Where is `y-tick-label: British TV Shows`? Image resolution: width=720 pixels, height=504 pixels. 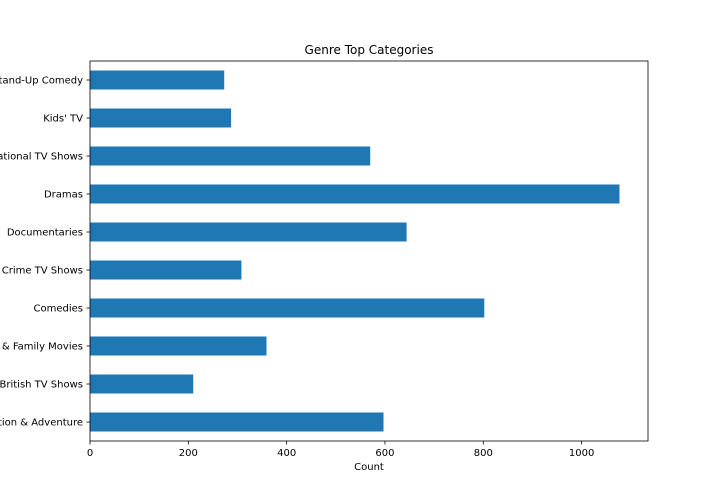
y-tick-label: British TV Shows is located at coordinates (41, 385).